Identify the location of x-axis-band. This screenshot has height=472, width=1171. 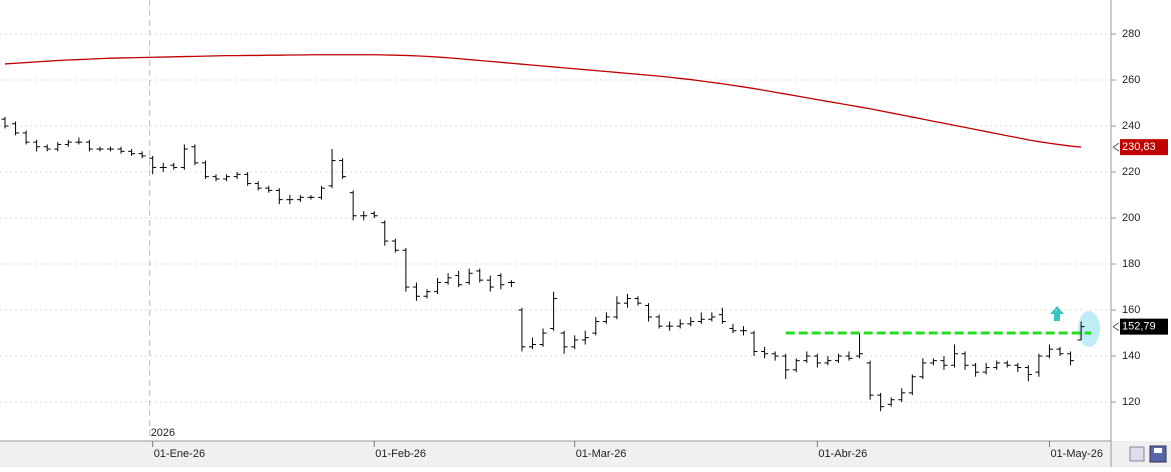
(585, 454).